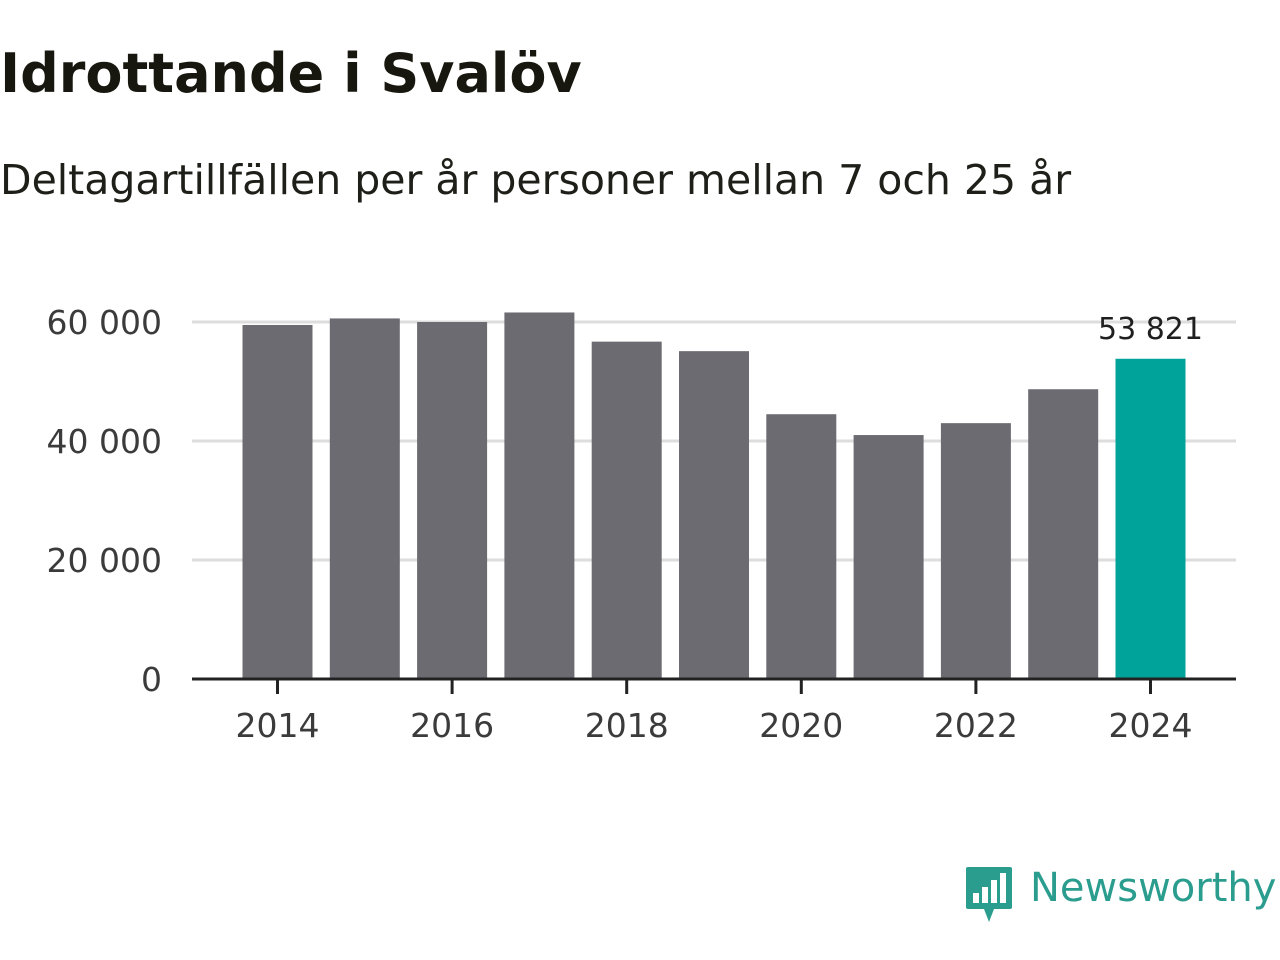 Image resolution: width=1280 pixels, height=960 pixels. What do you see at coordinates (277, 501) in the screenshot?
I see `bar-2014` at bounding box center [277, 501].